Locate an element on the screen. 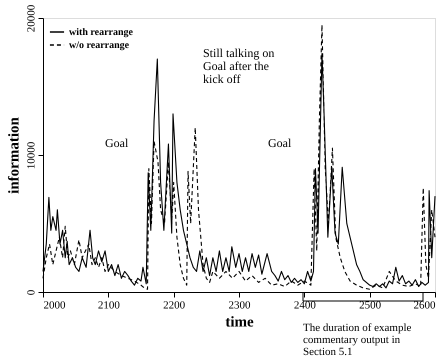 The width and height of the screenshot is (440, 358). y-axis-title: information is located at coordinates (14, 155).